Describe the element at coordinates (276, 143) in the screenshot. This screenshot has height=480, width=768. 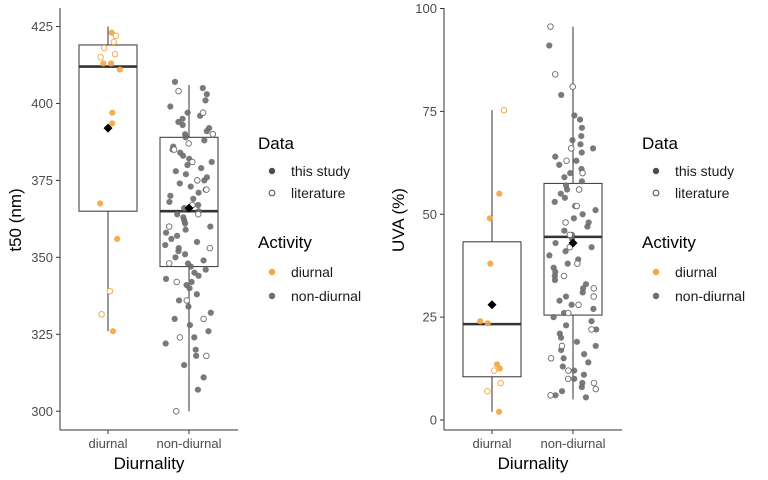
I see `legend-left-data-title: Data` at that location.